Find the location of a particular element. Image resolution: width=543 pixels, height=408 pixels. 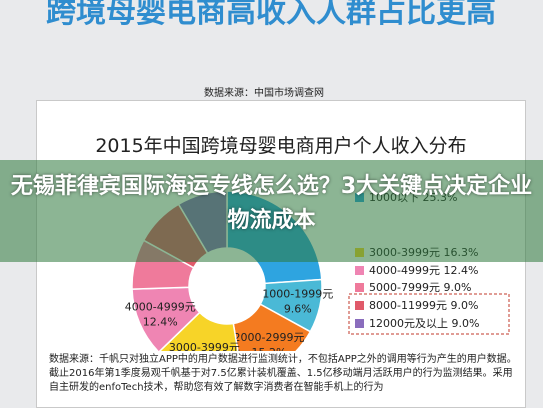

pie-slice-label: 1000-1999元 9.6% is located at coordinates (297, 302).